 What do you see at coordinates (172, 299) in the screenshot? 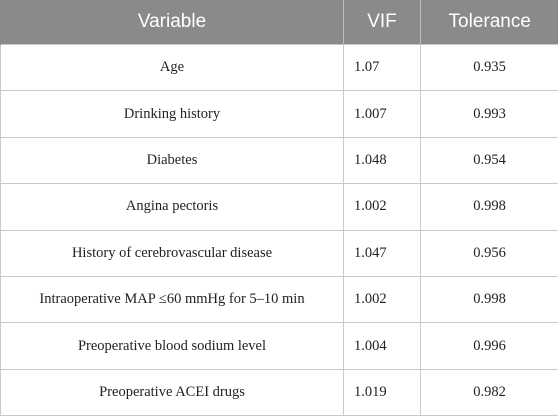
I see `variable-cell: Intraoperative MAP ≤60 mmHg for 5–10 min` at bounding box center [172, 299].